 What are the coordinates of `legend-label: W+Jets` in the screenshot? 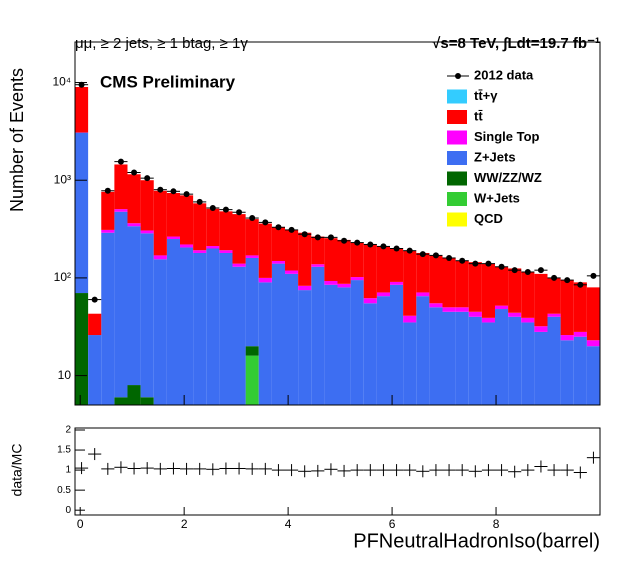 It's located at (497, 197).